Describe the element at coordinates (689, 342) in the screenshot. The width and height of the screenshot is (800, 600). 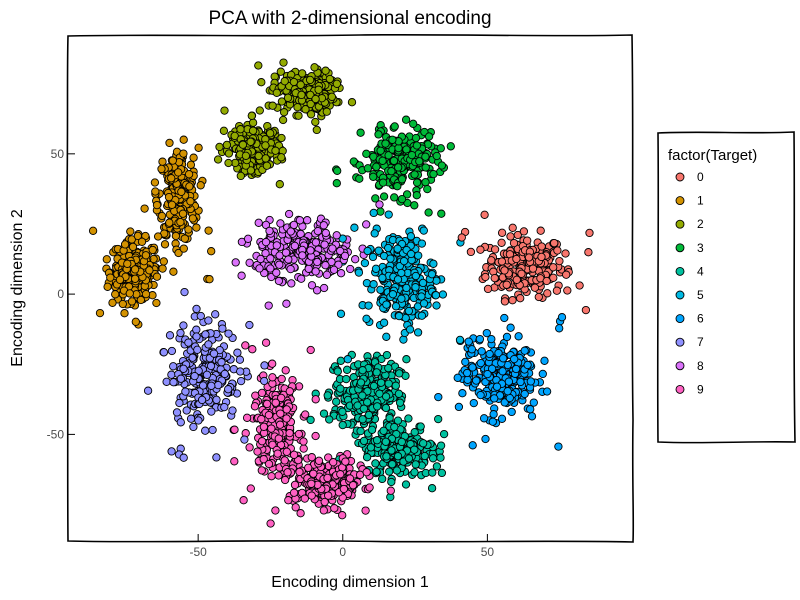
I see `legend-item-7: 7` at that location.